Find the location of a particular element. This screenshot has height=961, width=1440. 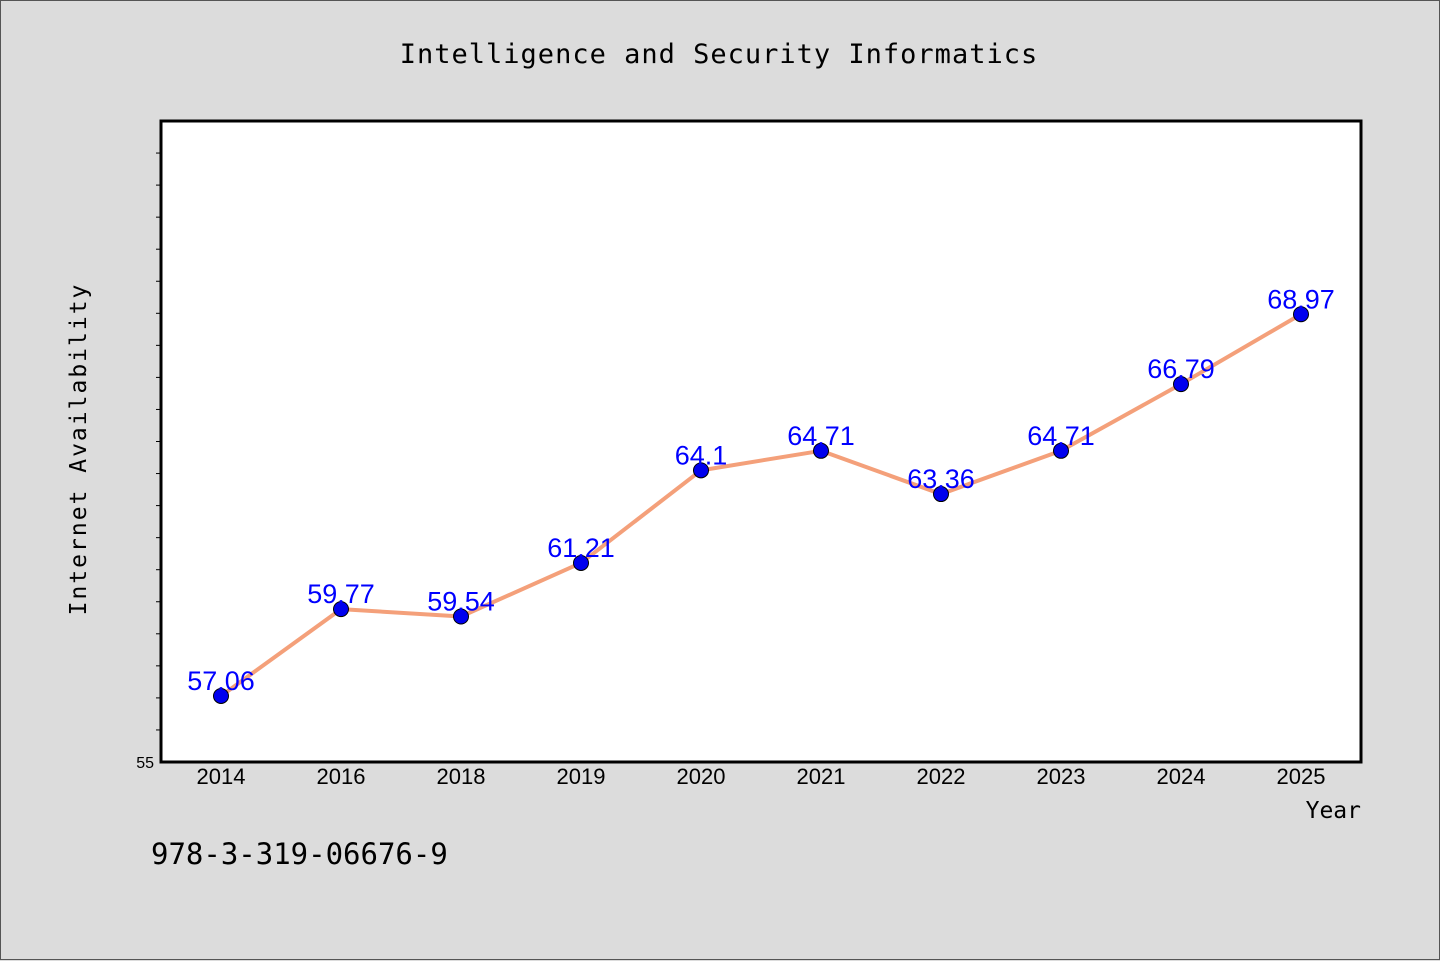

data-label: 57.06 is located at coordinates (221, 681).